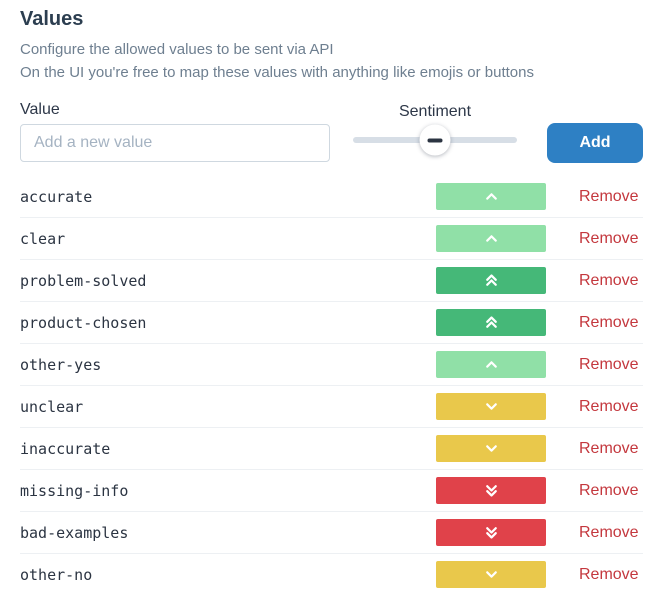 This screenshot has height=595, width=663. Describe the element at coordinates (52, 406) in the screenshot. I see `value-name: unclear` at that location.